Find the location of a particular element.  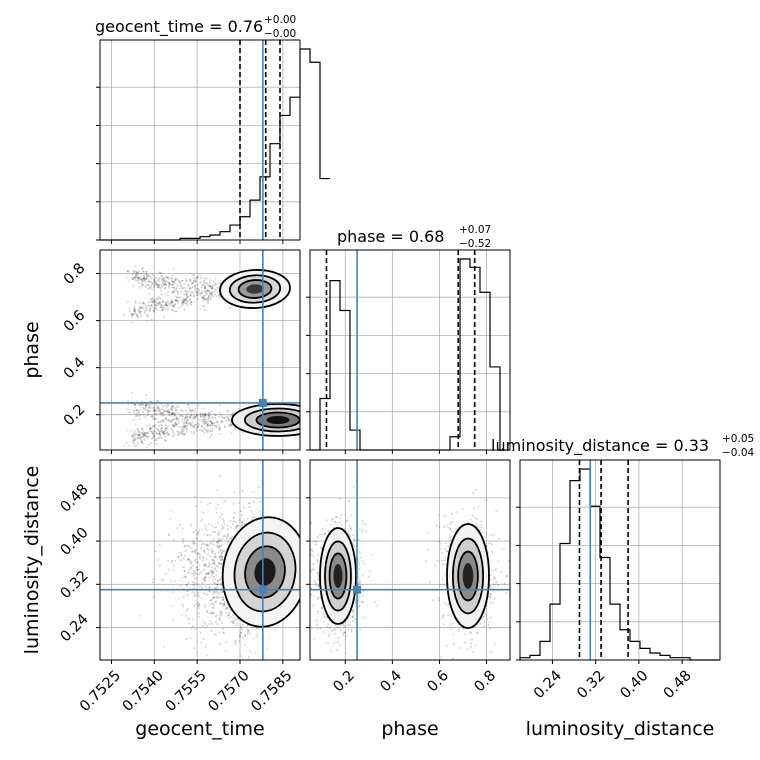

y-tick-label: 0.2 is located at coordinates (75, 416).